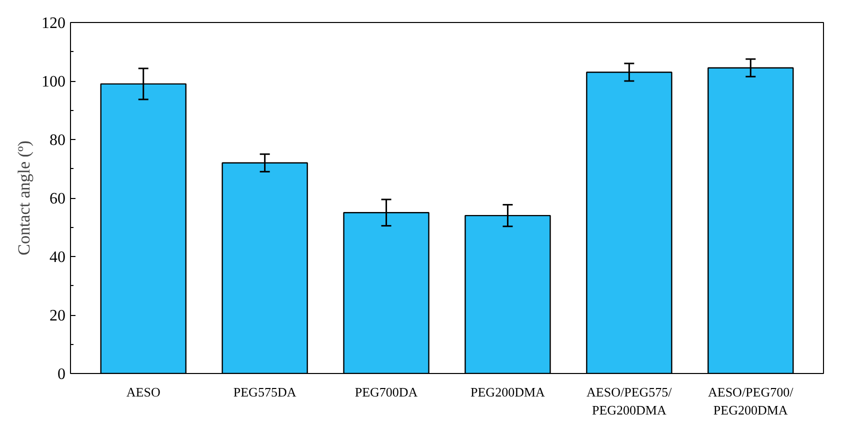  What do you see at coordinates (629, 401) in the screenshot?
I see `x-tick-label: AESO/PEG575/ PEG200DMA` at bounding box center [629, 401].